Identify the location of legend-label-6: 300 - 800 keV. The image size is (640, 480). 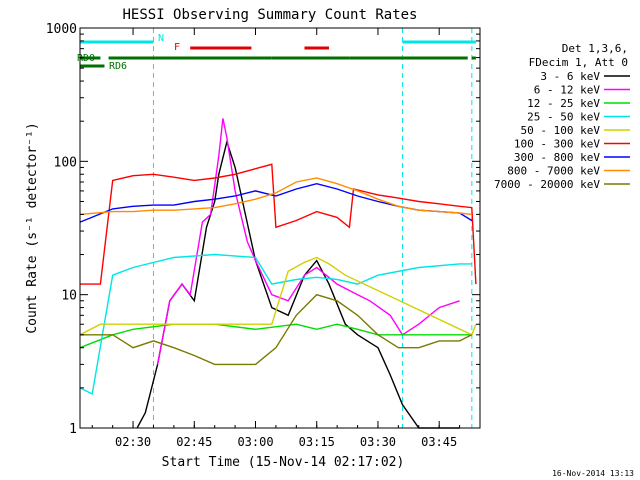
(557, 157).